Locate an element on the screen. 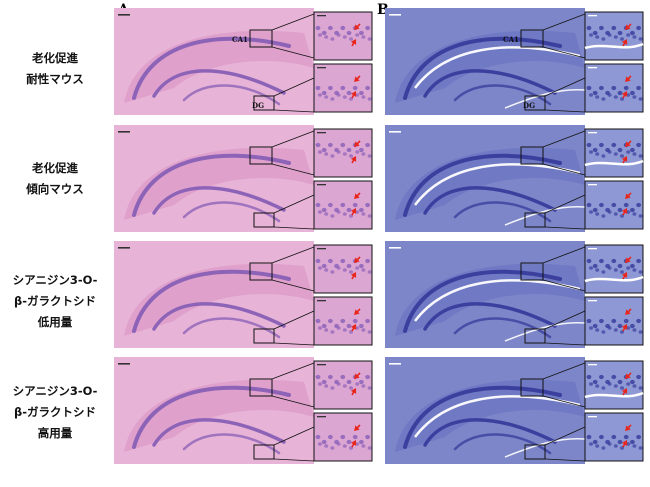 The height and width of the screenshot is (487, 650). row-label-2-line-1: 老化促進 is located at coordinates (55, 168).